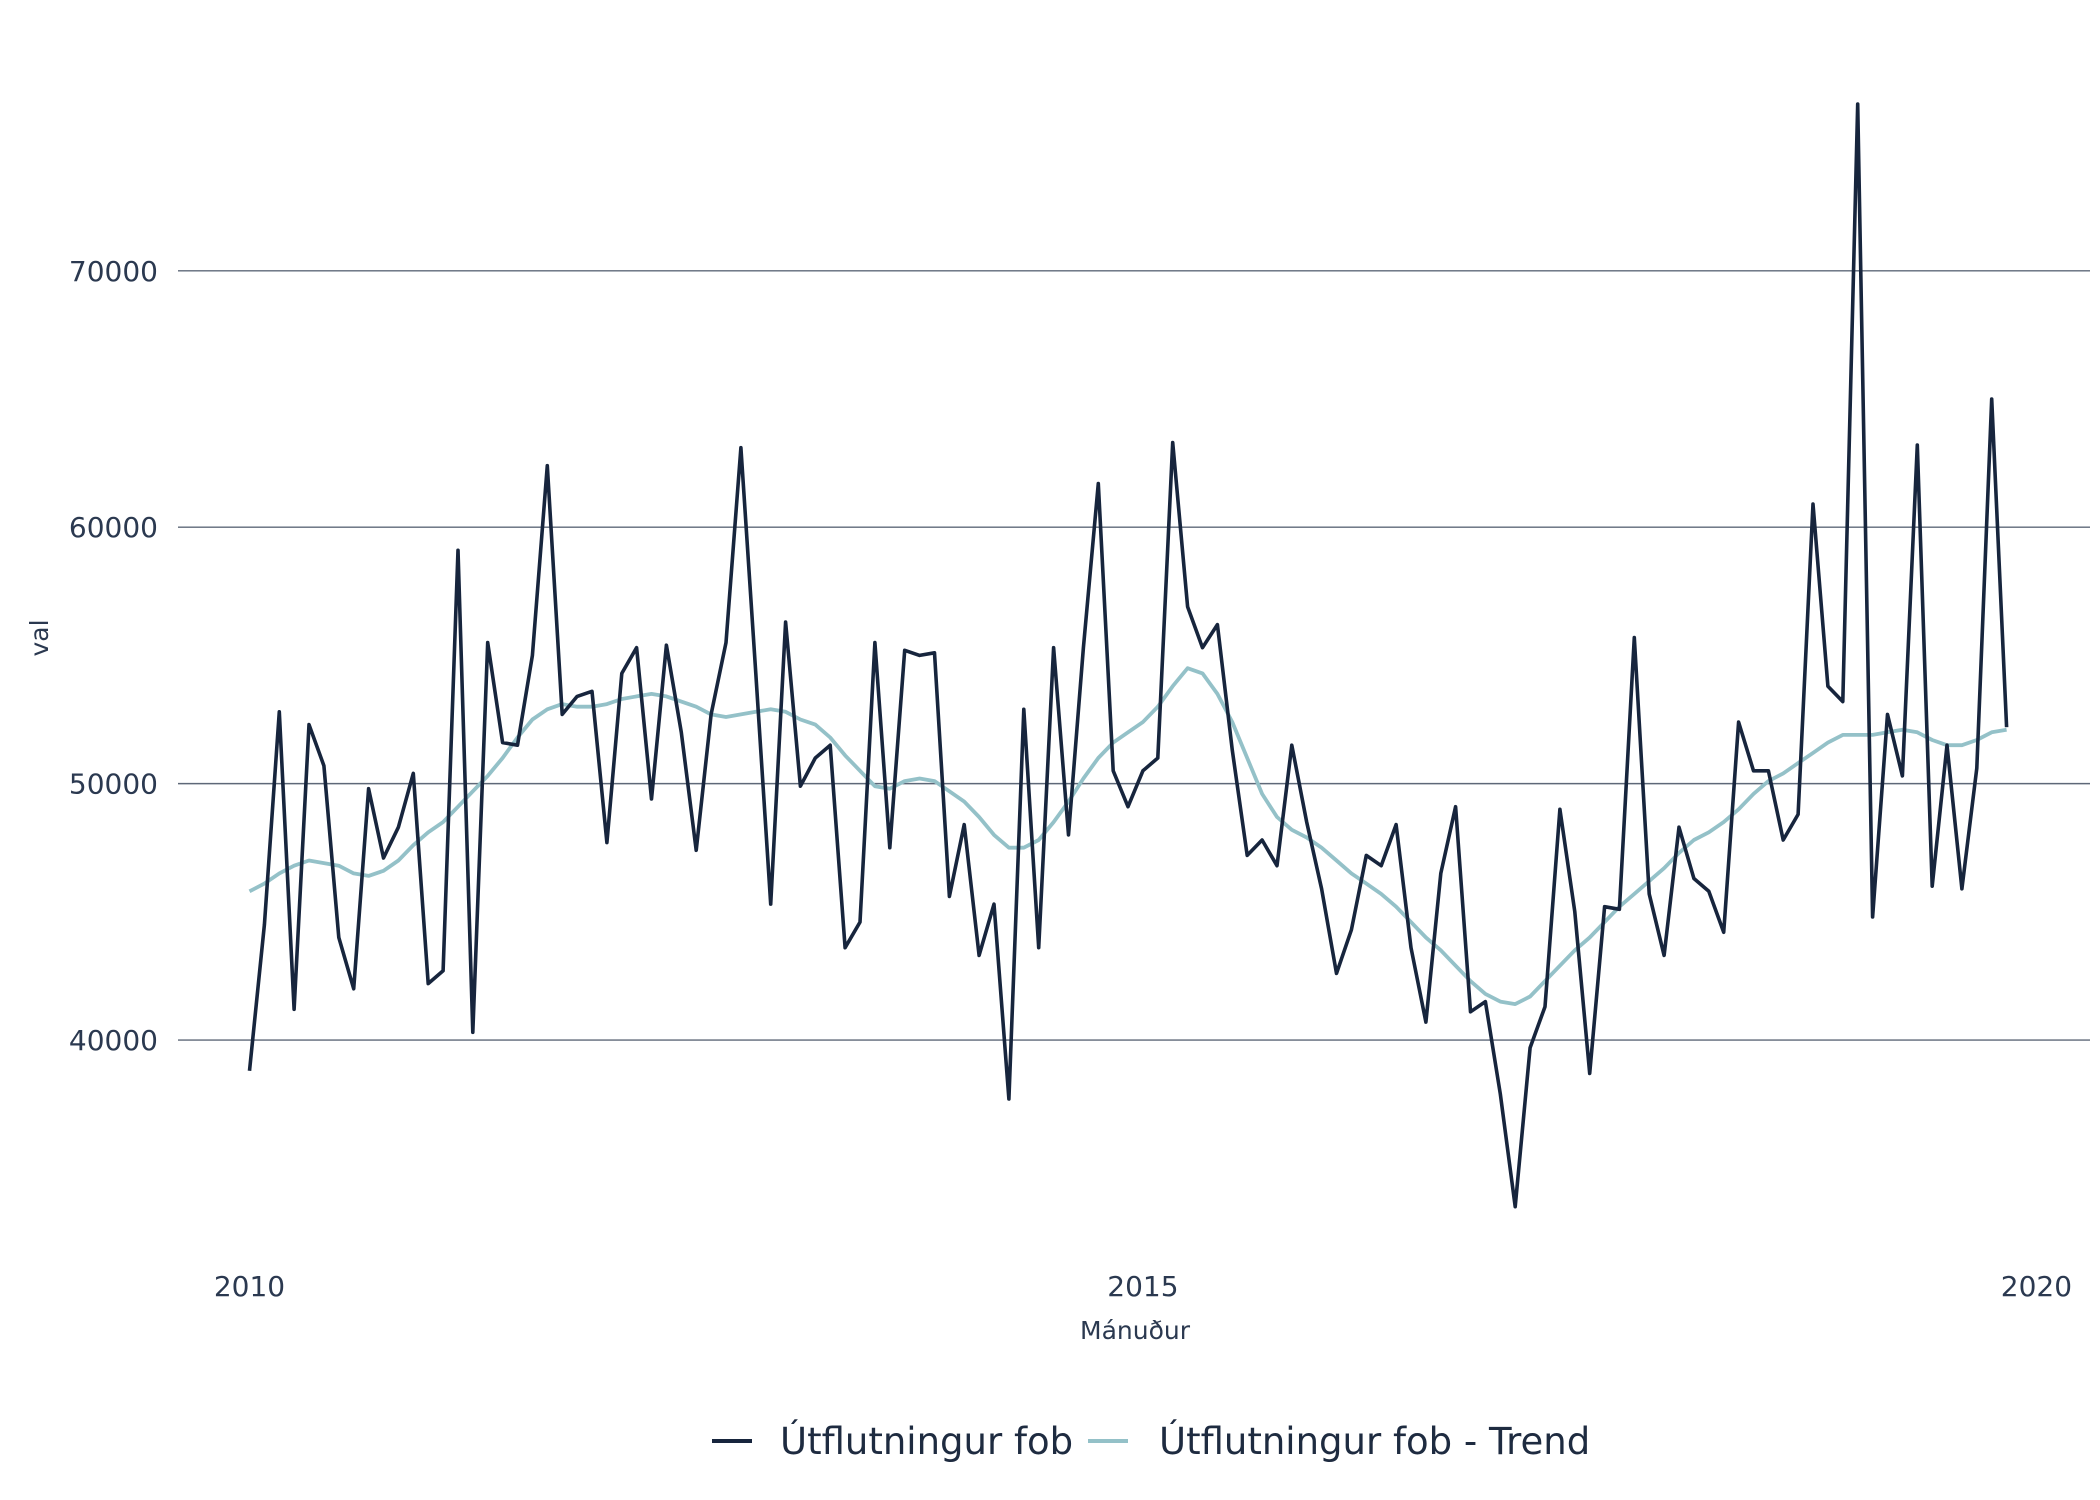 Image resolution: width=2100 pixels, height=1500 pixels. I want to click on y-axis-ticks: 40000 50000 60000 70000, so click(113, 656).